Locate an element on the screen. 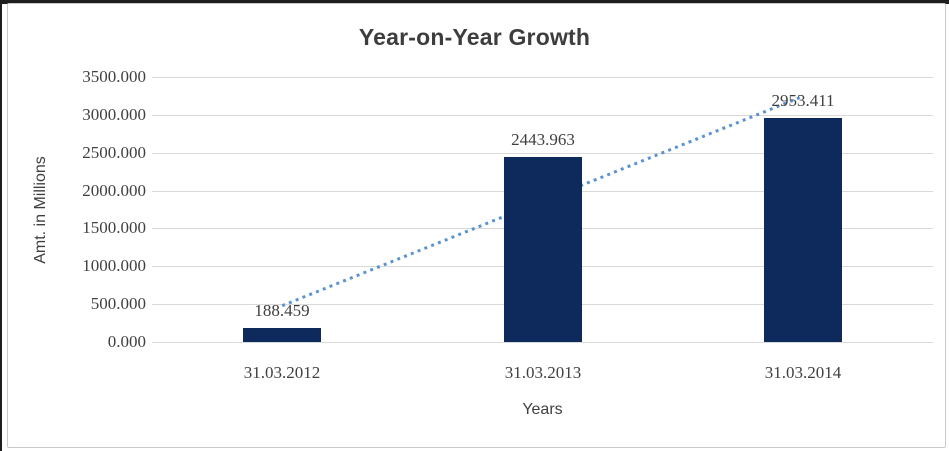  data-label: 2443.963 is located at coordinates (543, 139).